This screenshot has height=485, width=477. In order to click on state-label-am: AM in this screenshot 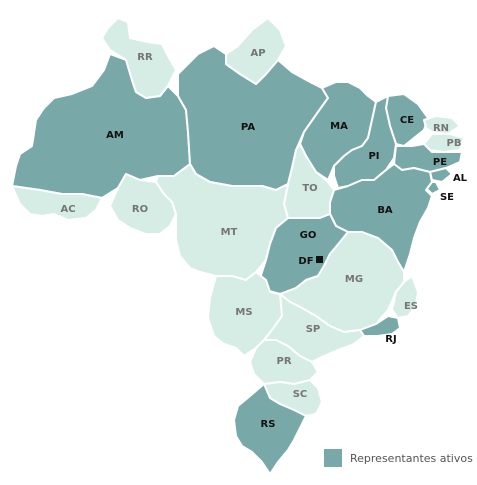, I will do `click(115, 135)`.